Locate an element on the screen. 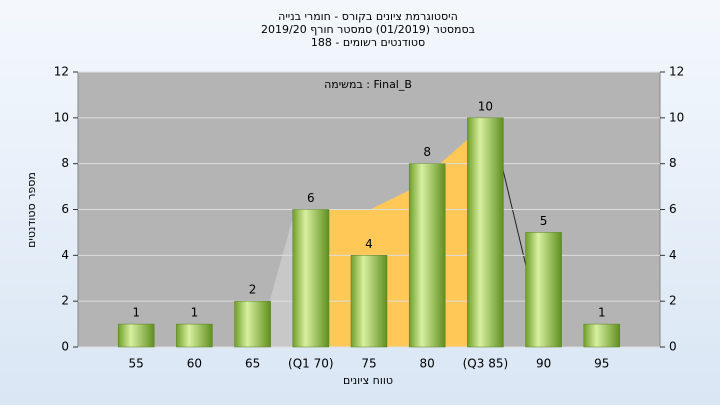 This screenshot has height=405, width=720. x-tick-label: 60 is located at coordinates (194, 364).